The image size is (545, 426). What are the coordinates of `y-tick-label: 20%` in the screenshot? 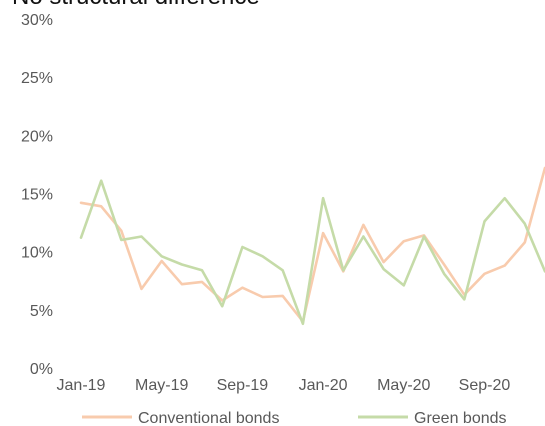 It's located at (37, 136).